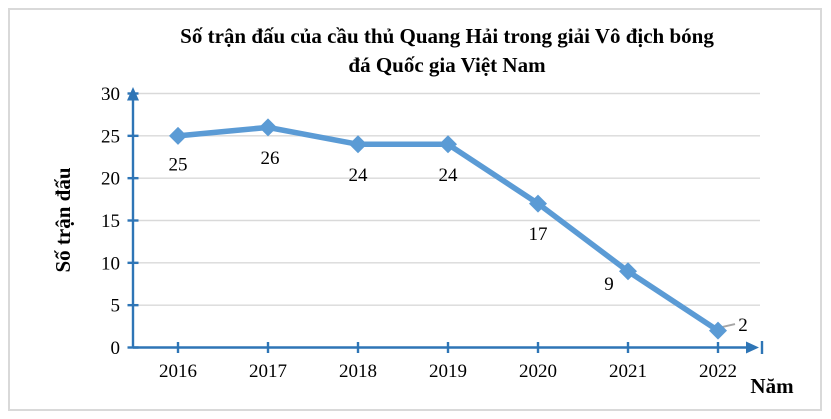  I want to click on y-tick-label: 25, so click(110, 136).